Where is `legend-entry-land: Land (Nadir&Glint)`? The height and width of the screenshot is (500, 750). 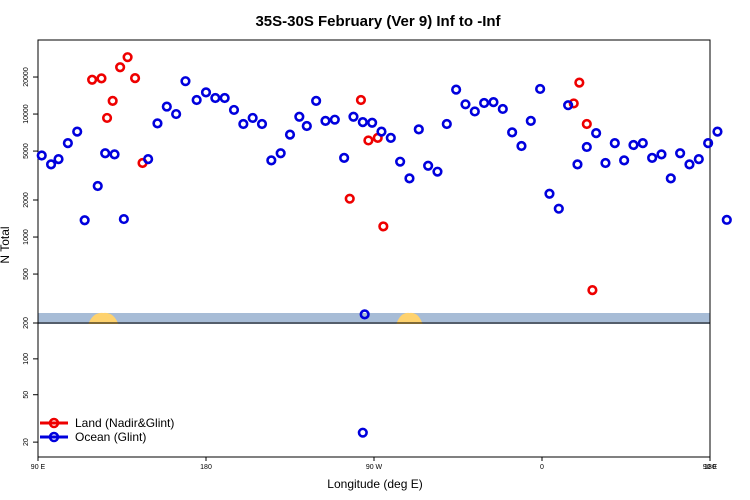
legend-entry-land: Land (Nadir&Glint) is located at coordinates (107, 423).